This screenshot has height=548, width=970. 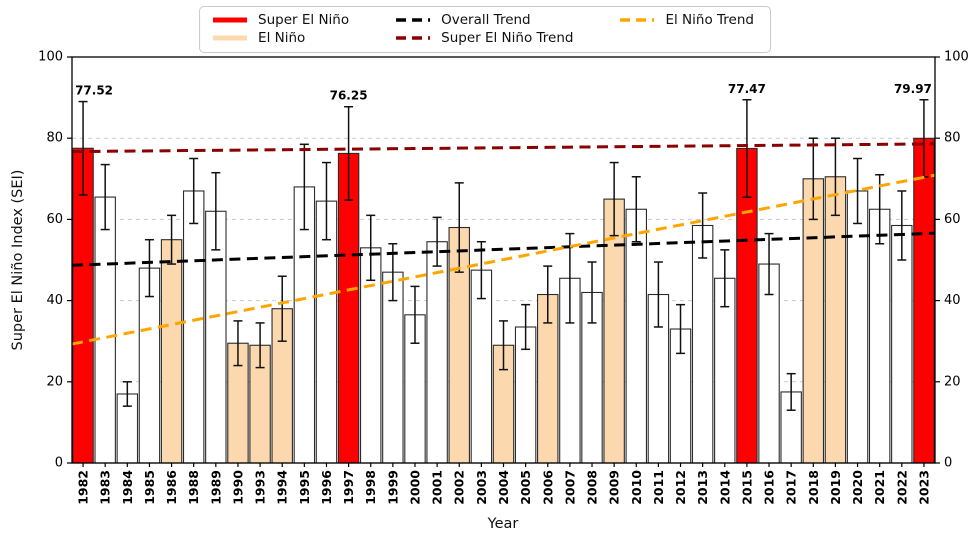 I want to click on xtick-label-2010: 2010, so click(x=636, y=487).